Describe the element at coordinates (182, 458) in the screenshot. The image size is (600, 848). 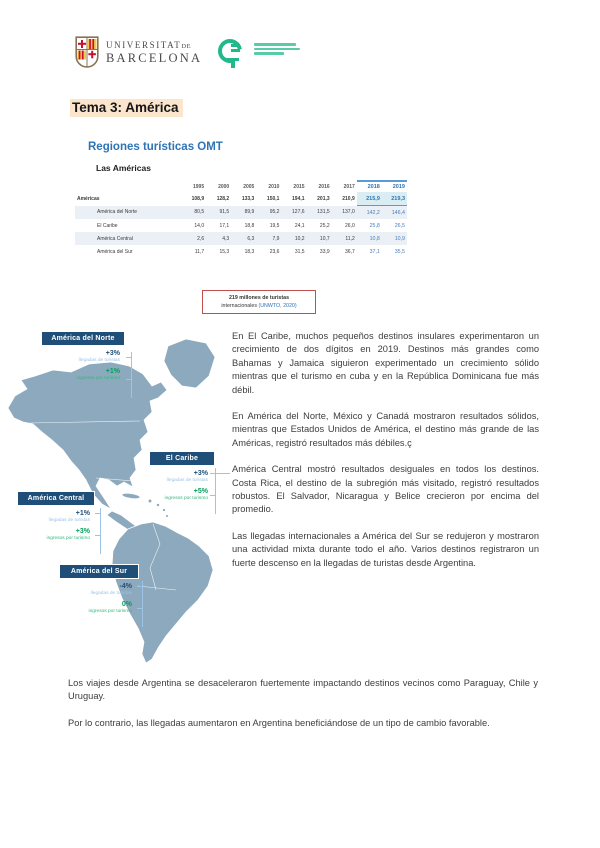
I see `region-name-badge: El Caribe` at that location.